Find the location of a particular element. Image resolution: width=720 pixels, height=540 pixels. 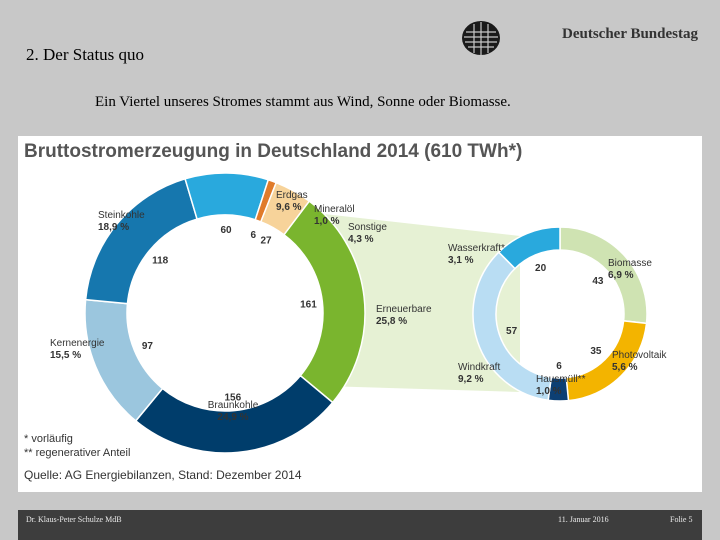

main-label-braunkohle: Braunkohle is located at coordinates (233, 405).